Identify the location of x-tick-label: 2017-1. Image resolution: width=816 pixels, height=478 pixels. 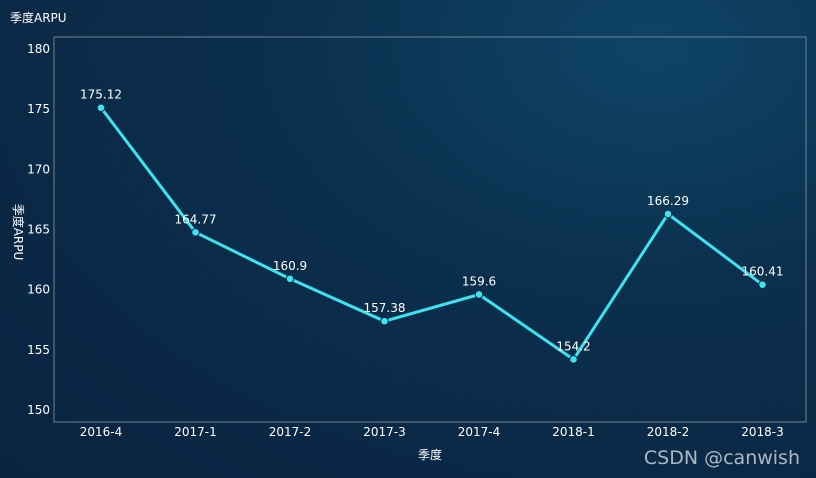
(195, 432).